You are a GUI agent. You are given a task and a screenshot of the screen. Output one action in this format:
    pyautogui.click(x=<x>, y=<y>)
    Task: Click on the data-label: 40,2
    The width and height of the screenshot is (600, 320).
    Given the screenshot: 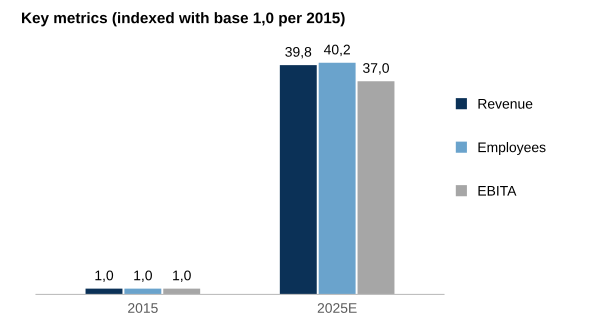 What is the action you would take?
    pyautogui.click(x=337, y=50)
    